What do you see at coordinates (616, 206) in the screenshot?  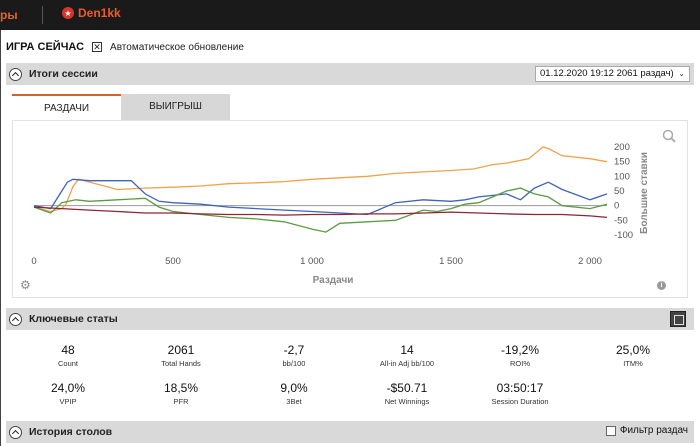 I see `y-tick-label: 0` at bounding box center [616, 206].